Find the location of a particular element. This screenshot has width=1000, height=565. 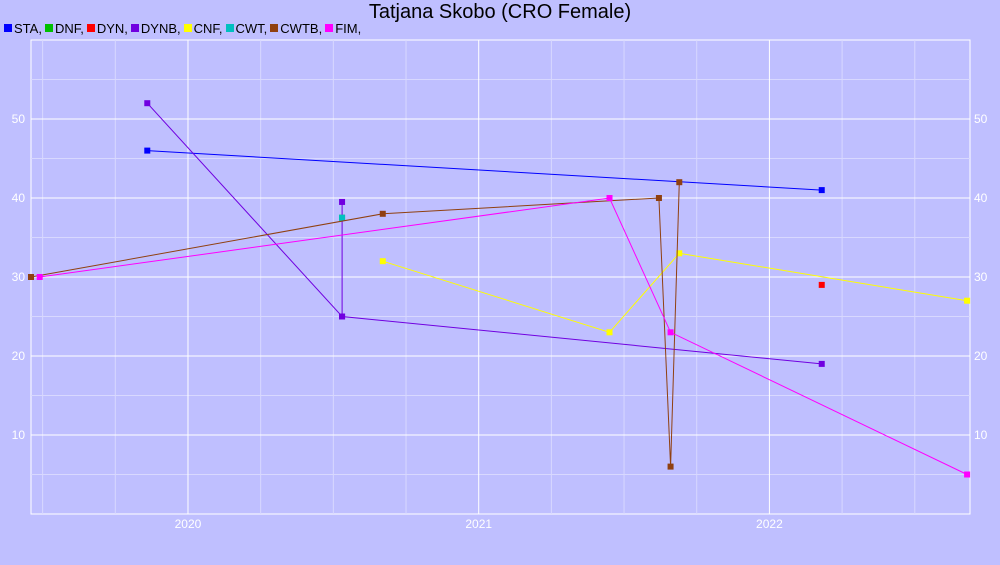

legend-label-cwtb: CWTB, is located at coordinates (301, 28).